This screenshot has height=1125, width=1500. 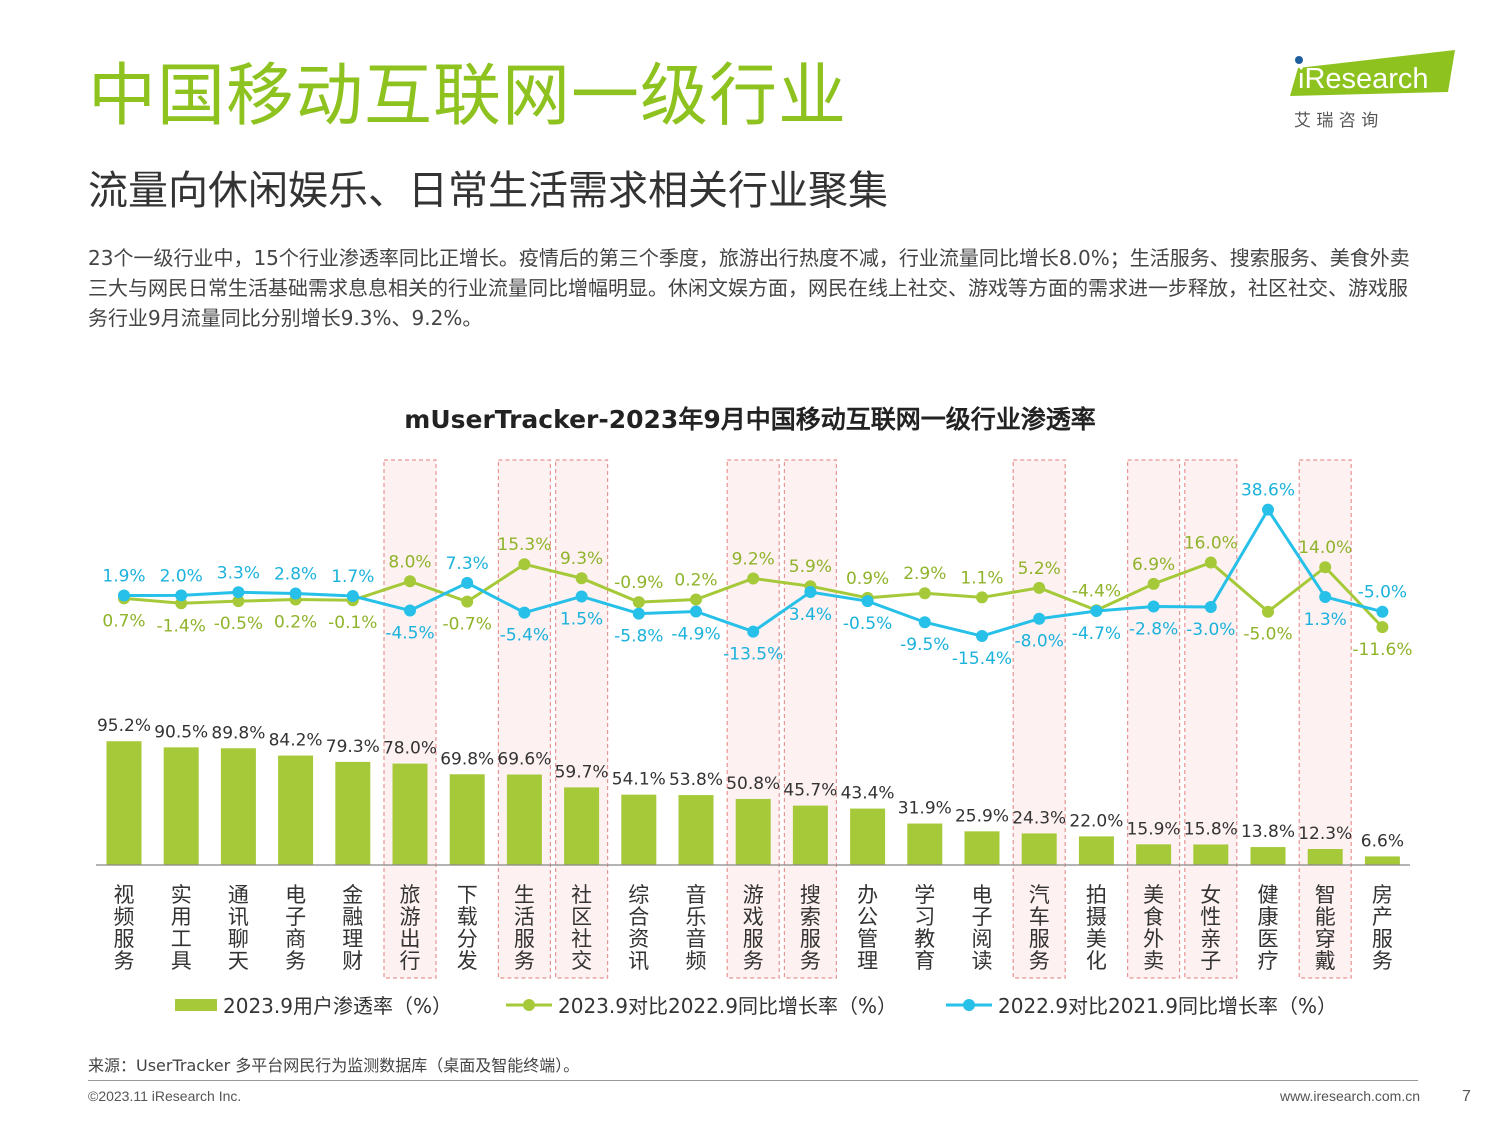 I want to click on category-label-char: 健, so click(x=1268, y=895).